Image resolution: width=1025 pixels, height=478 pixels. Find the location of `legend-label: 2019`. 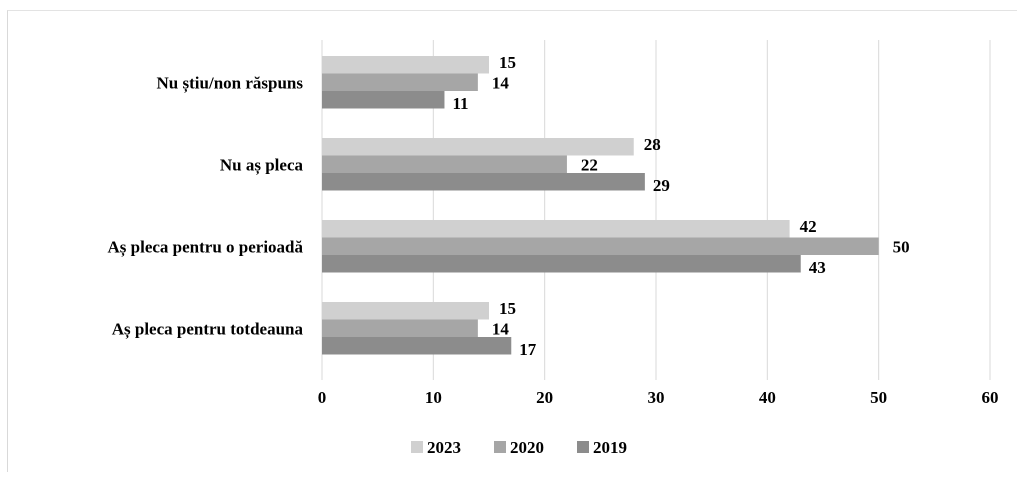

legend-label: 2019 is located at coordinates (610, 447).